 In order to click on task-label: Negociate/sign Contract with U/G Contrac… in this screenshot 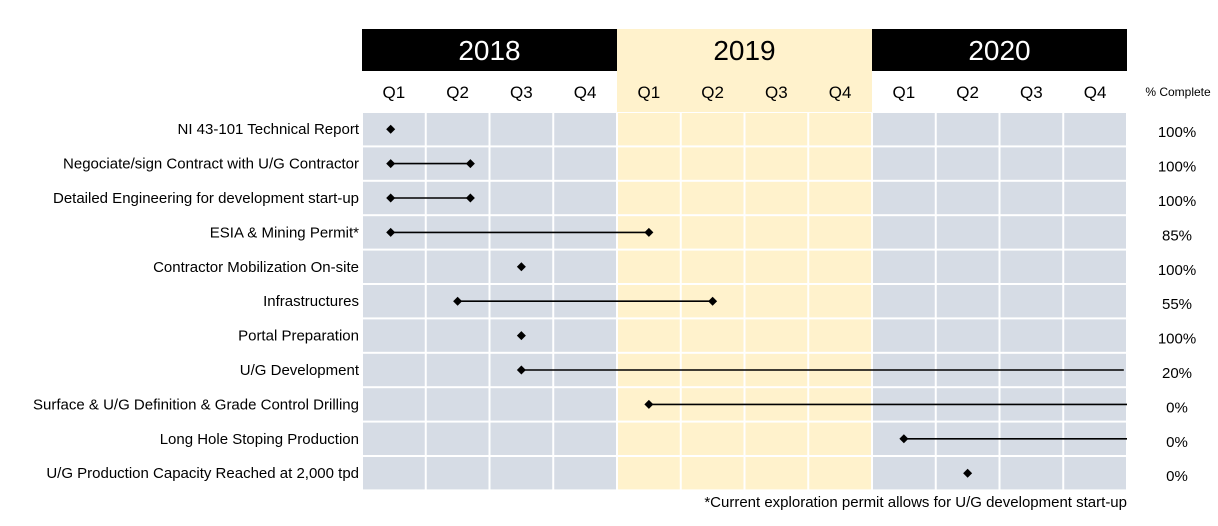, I will do `click(211, 164)`.